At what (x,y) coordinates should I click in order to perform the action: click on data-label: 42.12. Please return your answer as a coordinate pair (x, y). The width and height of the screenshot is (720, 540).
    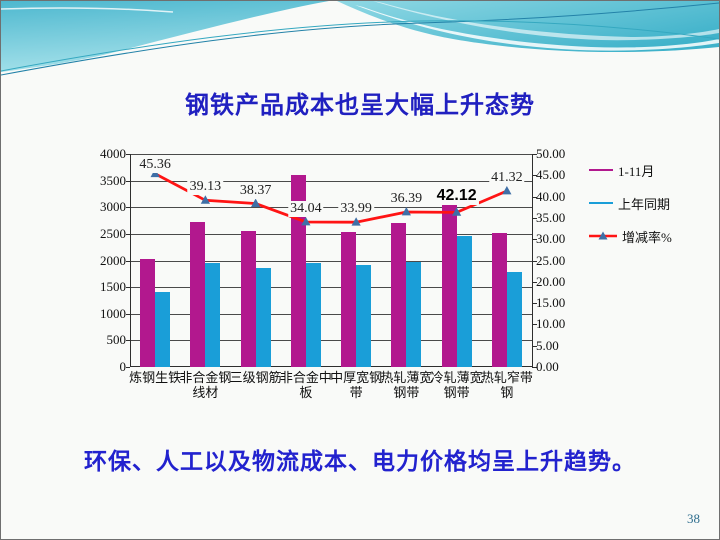
    Looking at the image, I should click on (456, 196).